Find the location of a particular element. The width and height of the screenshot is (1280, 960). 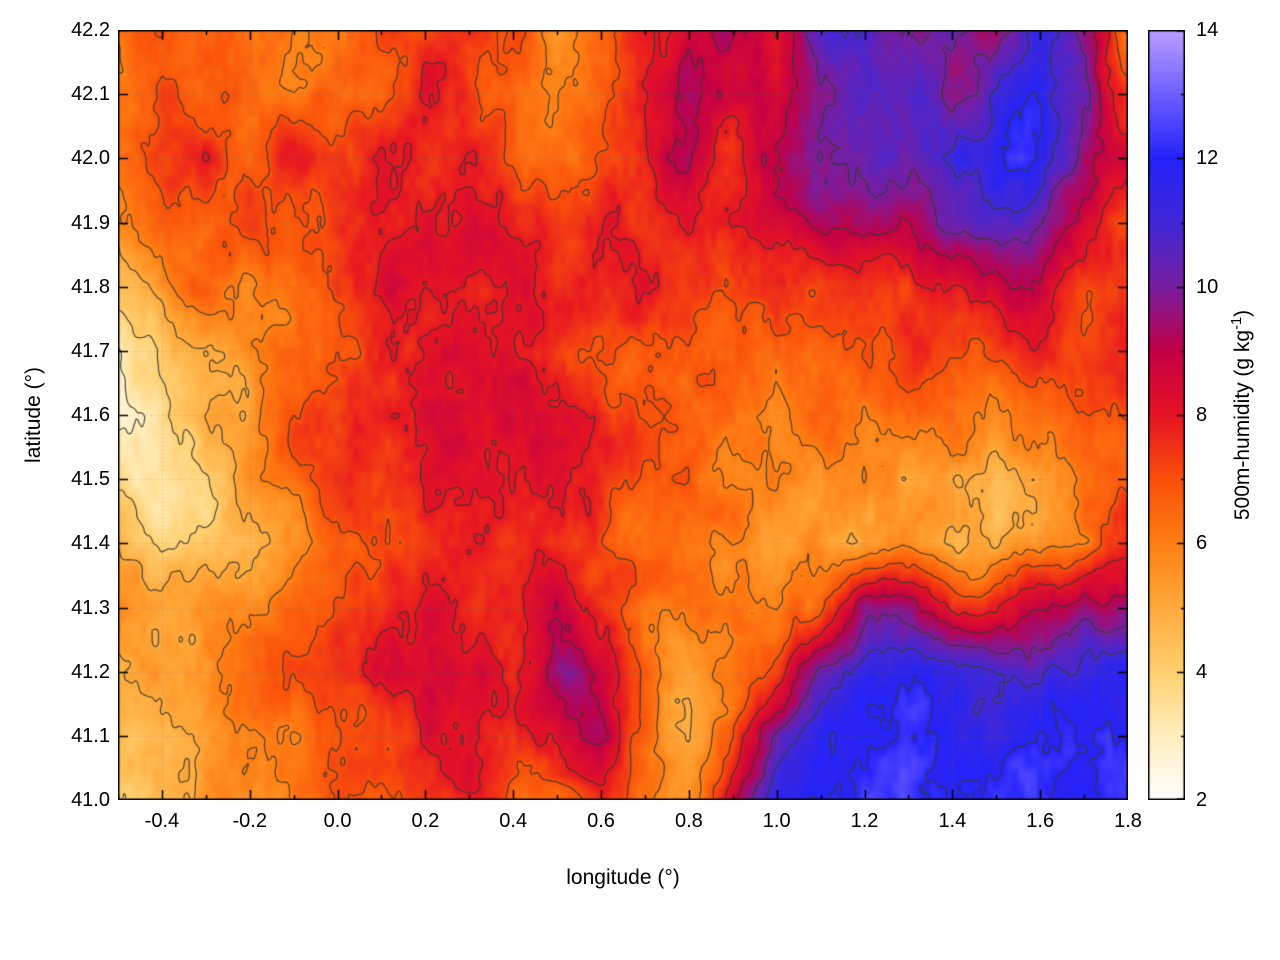

y-tick-label: 41.2 is located at coordinates (90, 671).